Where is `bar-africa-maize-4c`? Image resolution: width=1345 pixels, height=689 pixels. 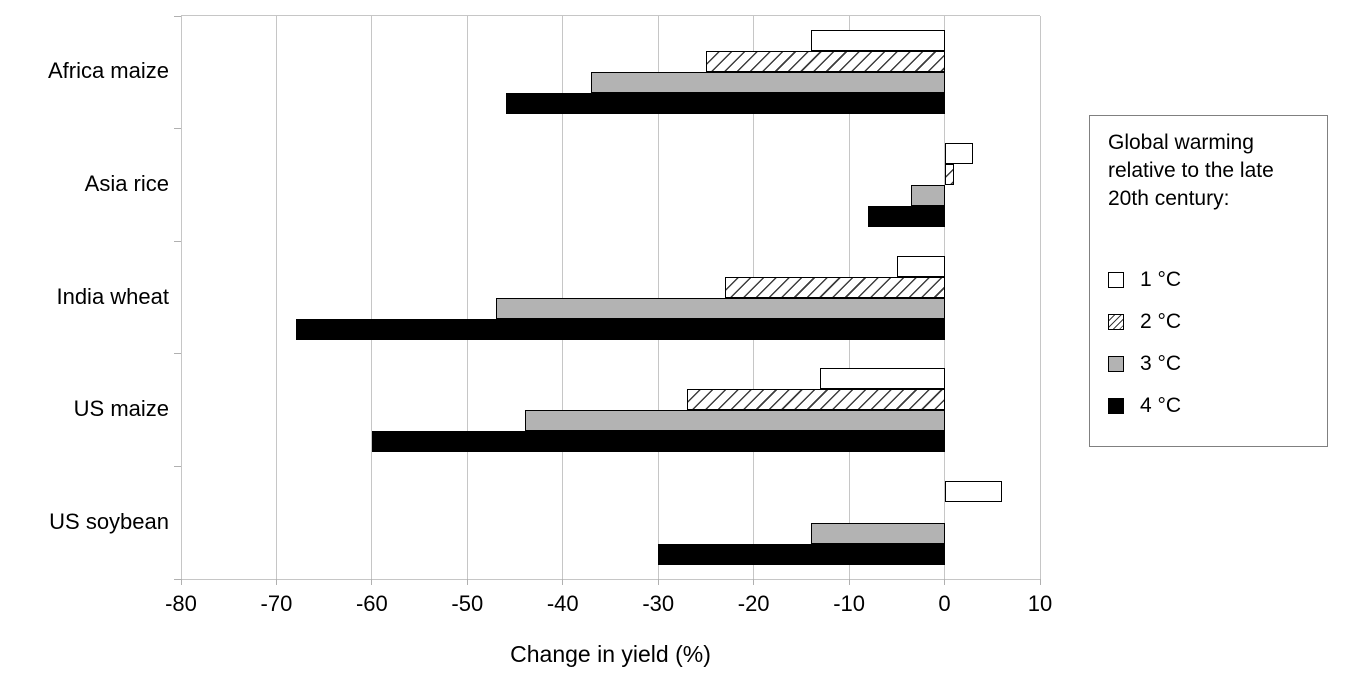 bar-africa-maize-4c is located at coordinates (725, 104).